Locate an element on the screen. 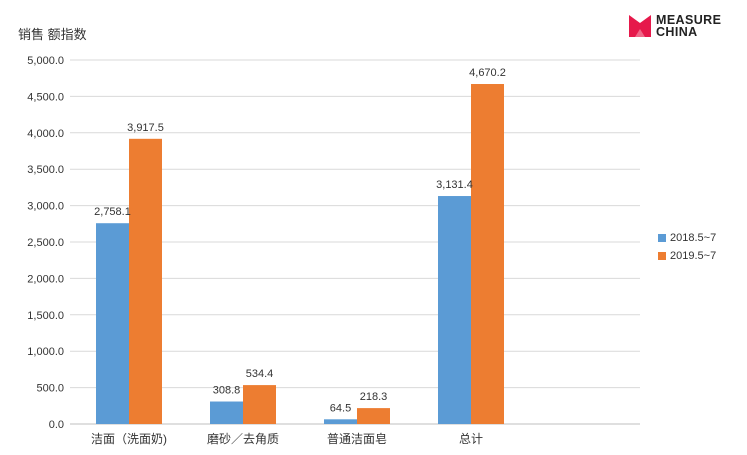 This screenshot has width=747, height=455. data-label: 64.5 is located at coordinates (340, 408).